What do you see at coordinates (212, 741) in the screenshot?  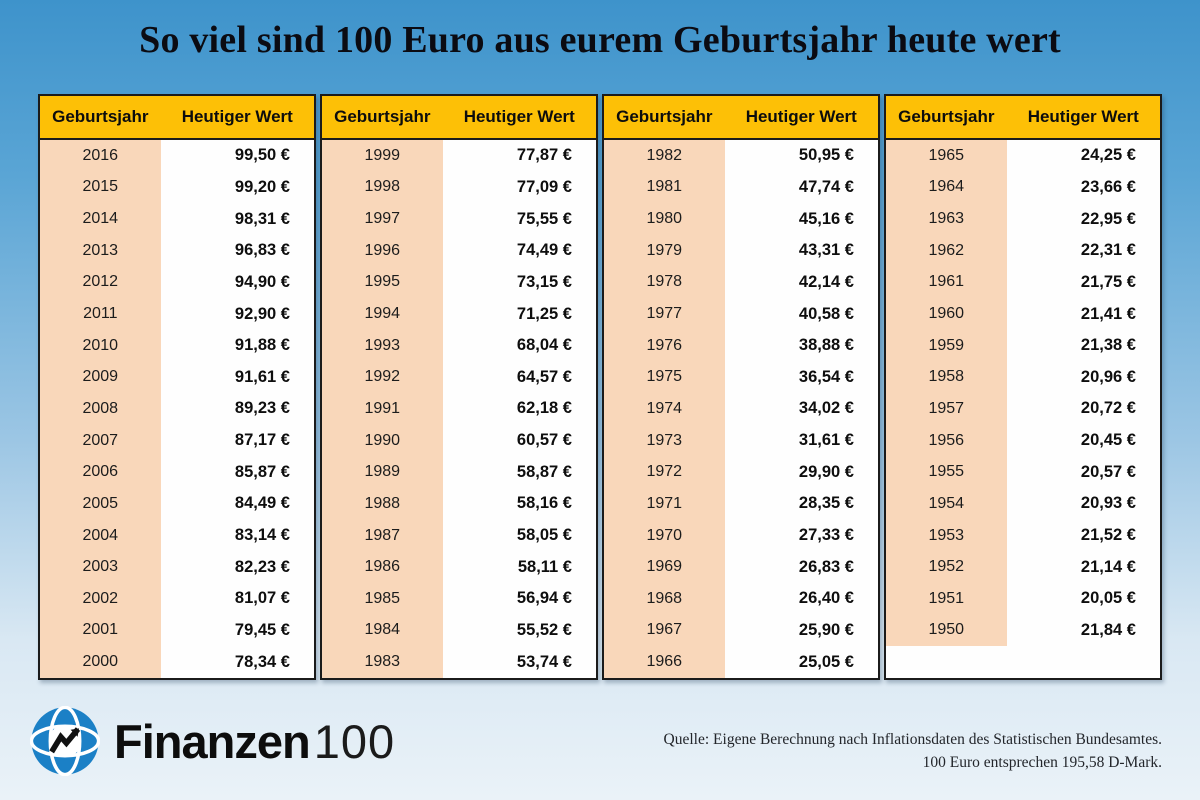 I see `finanzen100-logo: Finanzen 100` at bounding box center [212, 741].